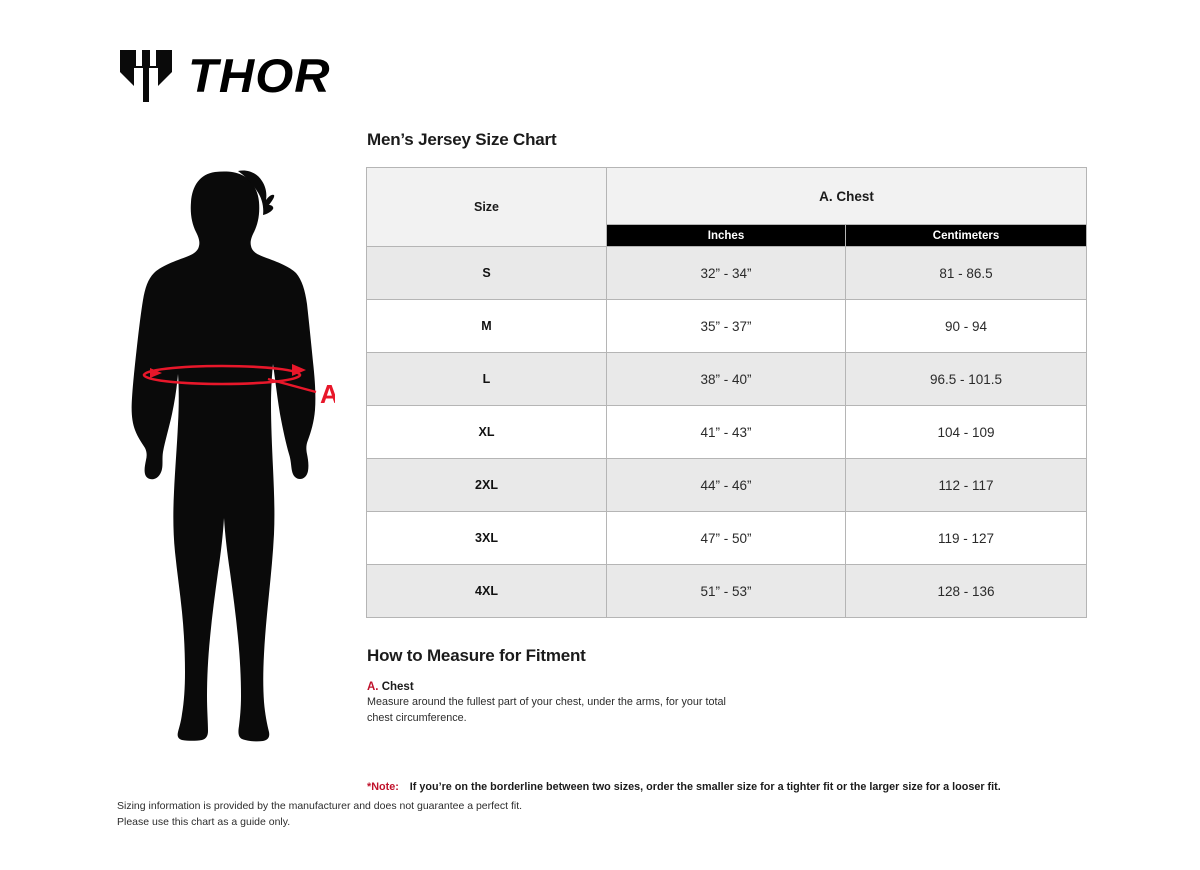 This screenshot has width=1200, height=870. What do you see at coordinates (146, 75) in the screenshot?
I see `thor-hammer-icon` at bounding box center [146, 75].